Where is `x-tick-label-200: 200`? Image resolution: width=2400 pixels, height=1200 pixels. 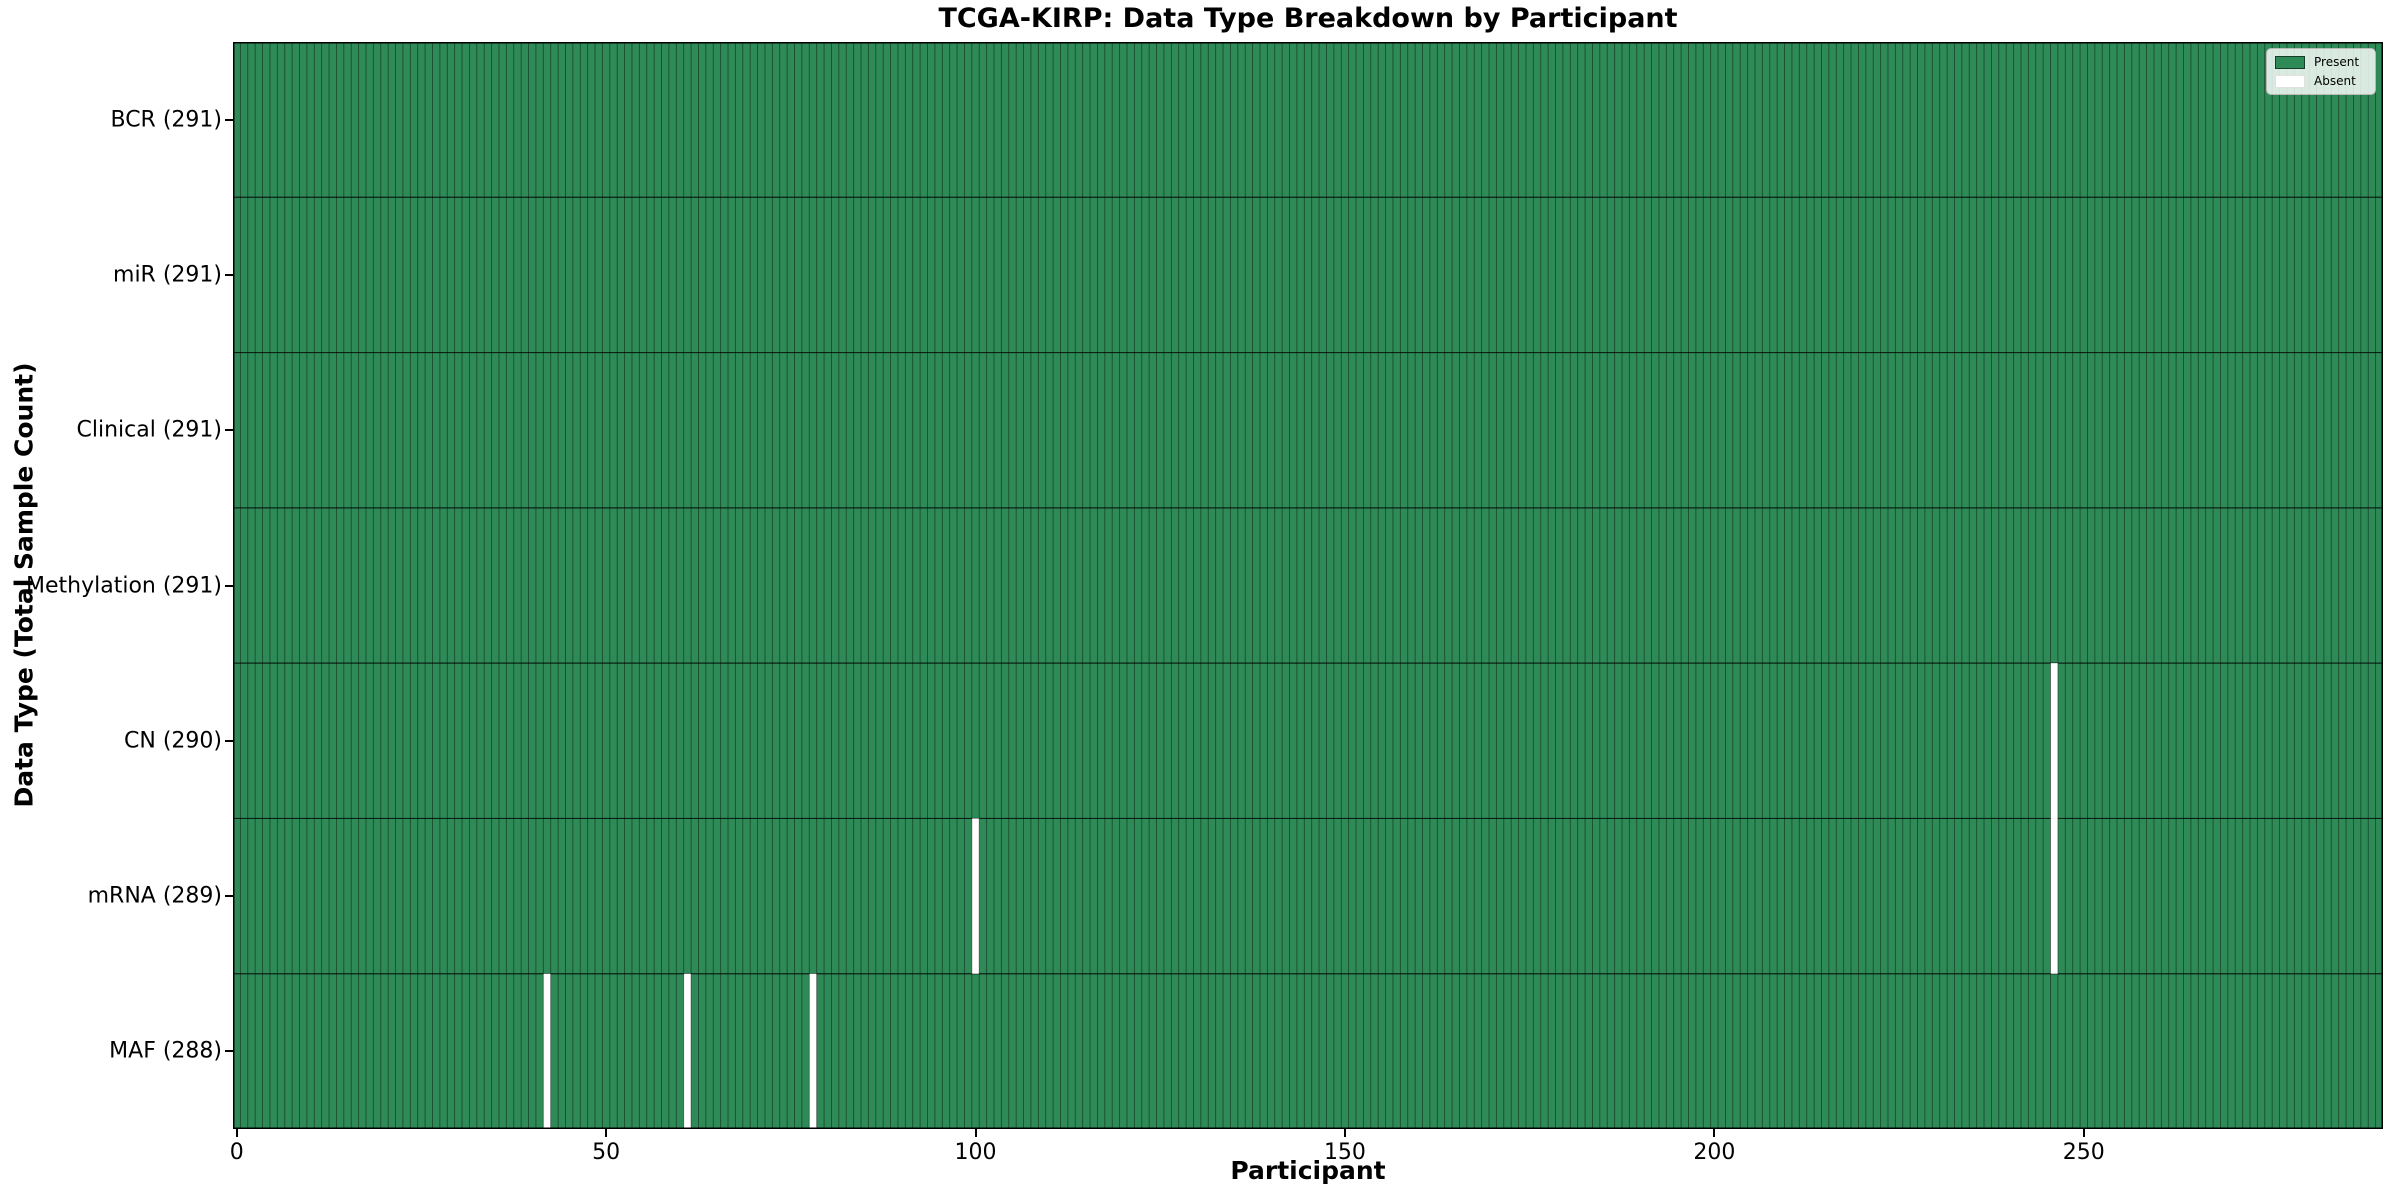 x-tick-label-200: 200 is located at coordinates (1714, 1152).